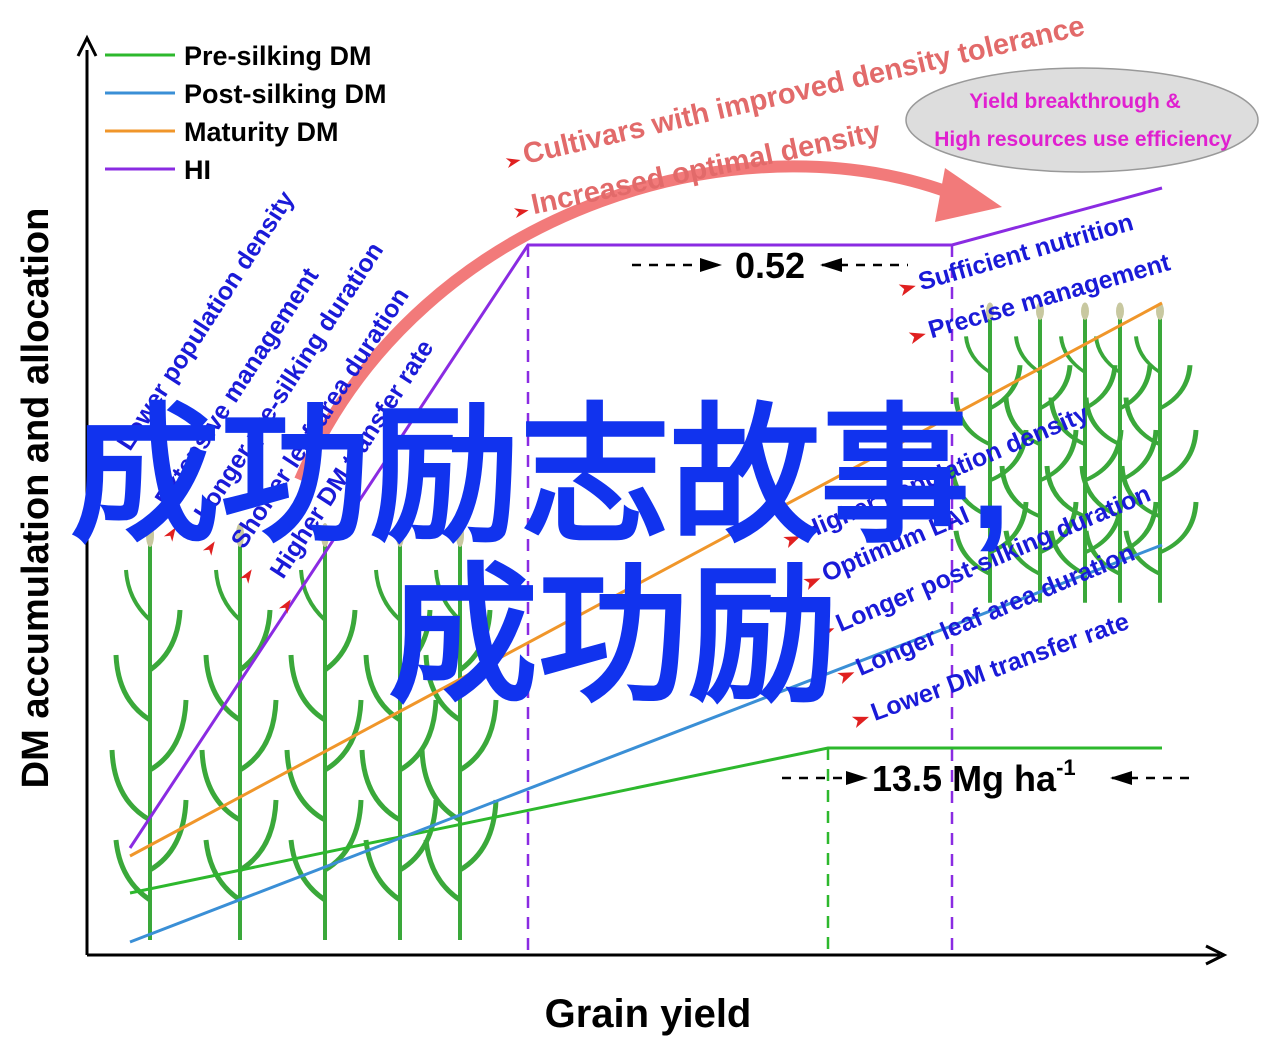 This screenshot has width=1269, height=1041. I want to click on yield-label: 13.5 Mg ha-1, so click(974, 777).